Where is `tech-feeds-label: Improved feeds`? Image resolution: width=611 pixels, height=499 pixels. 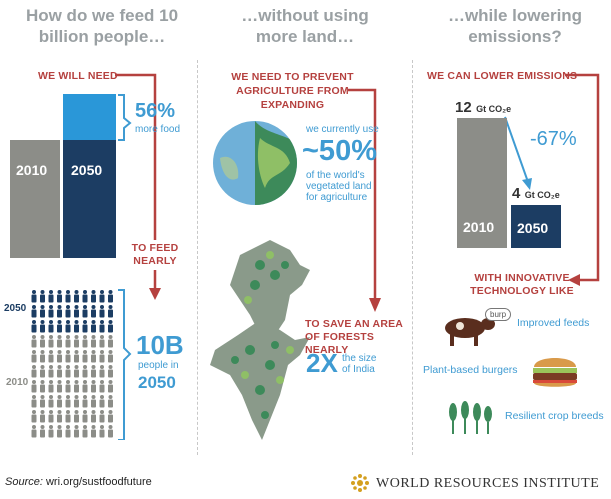 tech-feeds-label: Improved feeds is located at coordinates (553, 323).